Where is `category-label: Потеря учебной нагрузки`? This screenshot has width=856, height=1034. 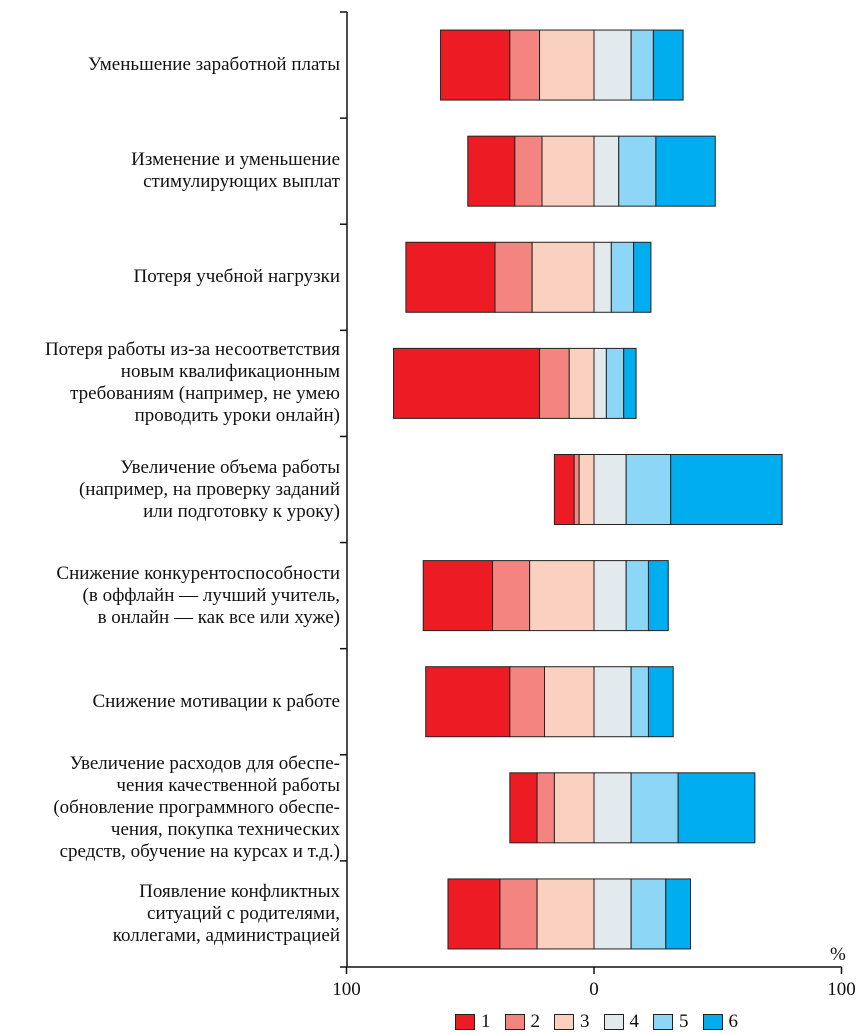
category-label: Потеря учебной нагрузки is located at coordinates (237, 277).